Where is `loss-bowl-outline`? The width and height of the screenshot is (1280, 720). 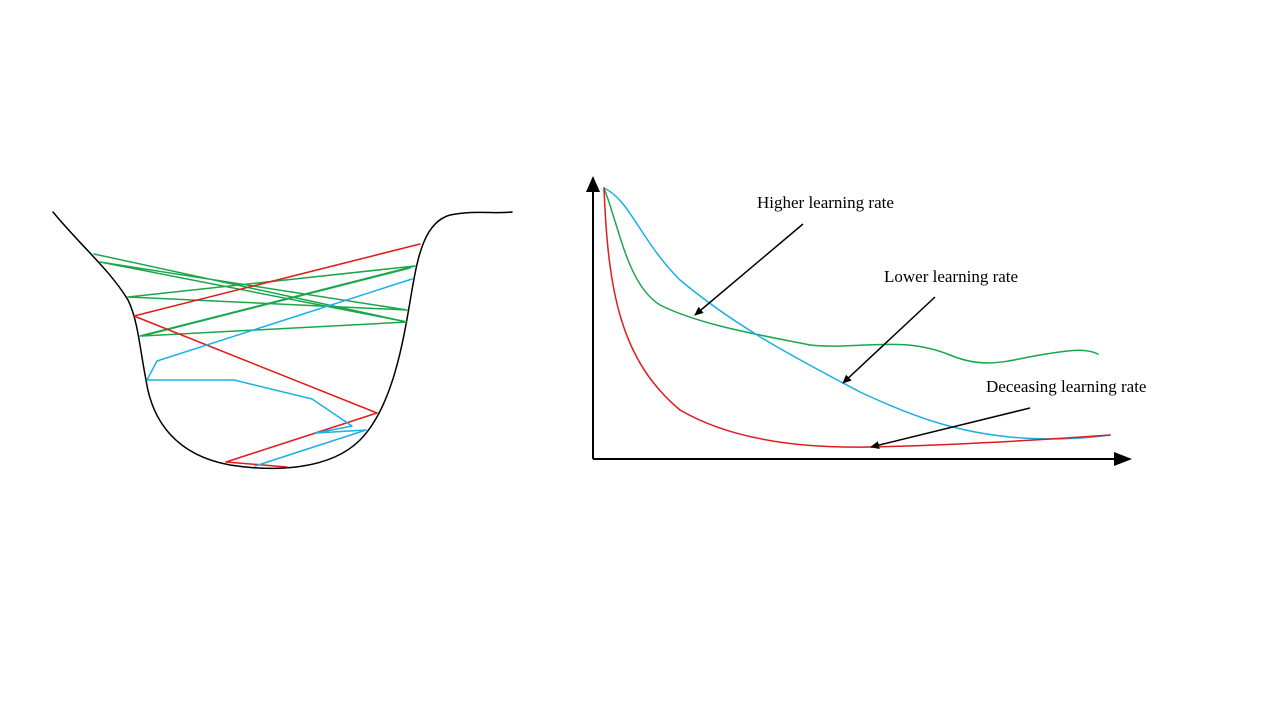
loss-bowl-outline is located at coordinates (282, 340).